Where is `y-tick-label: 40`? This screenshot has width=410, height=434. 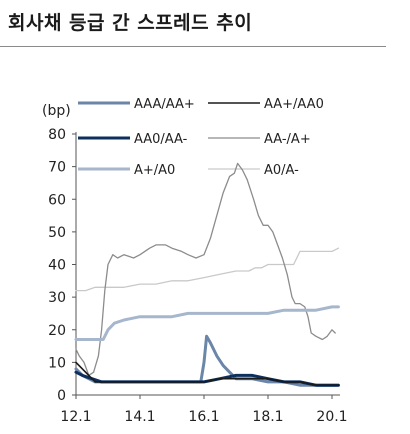
y-tick-label: 40 is located at coordinates (57, 266).